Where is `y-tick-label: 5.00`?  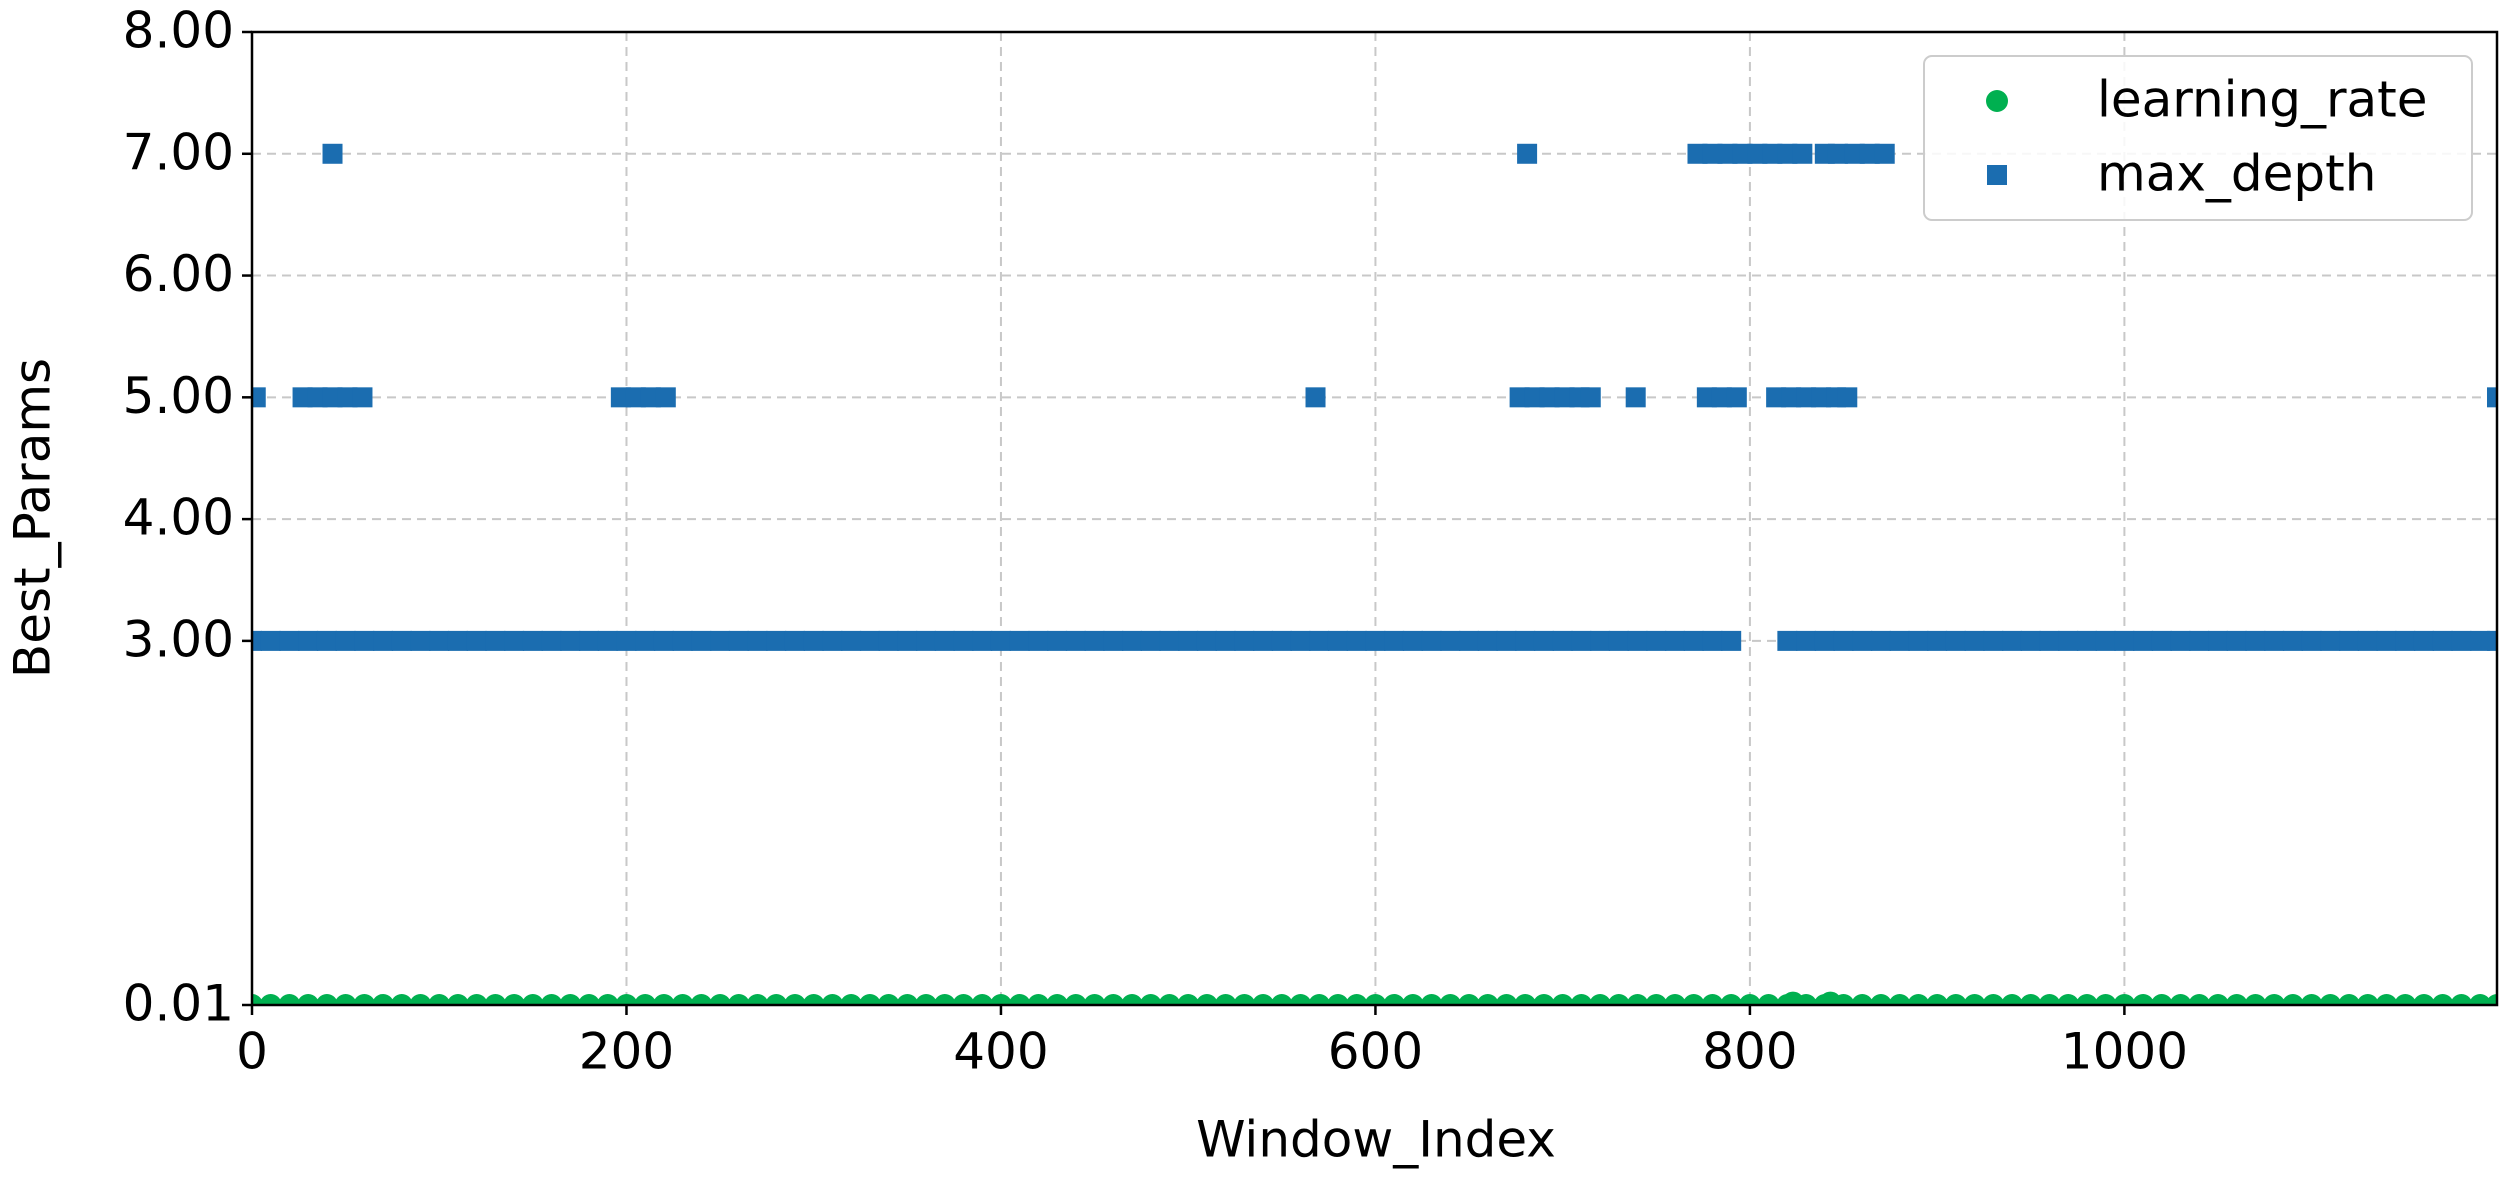 y-tick-label: 5.00 is located at coordinates (178, 396).